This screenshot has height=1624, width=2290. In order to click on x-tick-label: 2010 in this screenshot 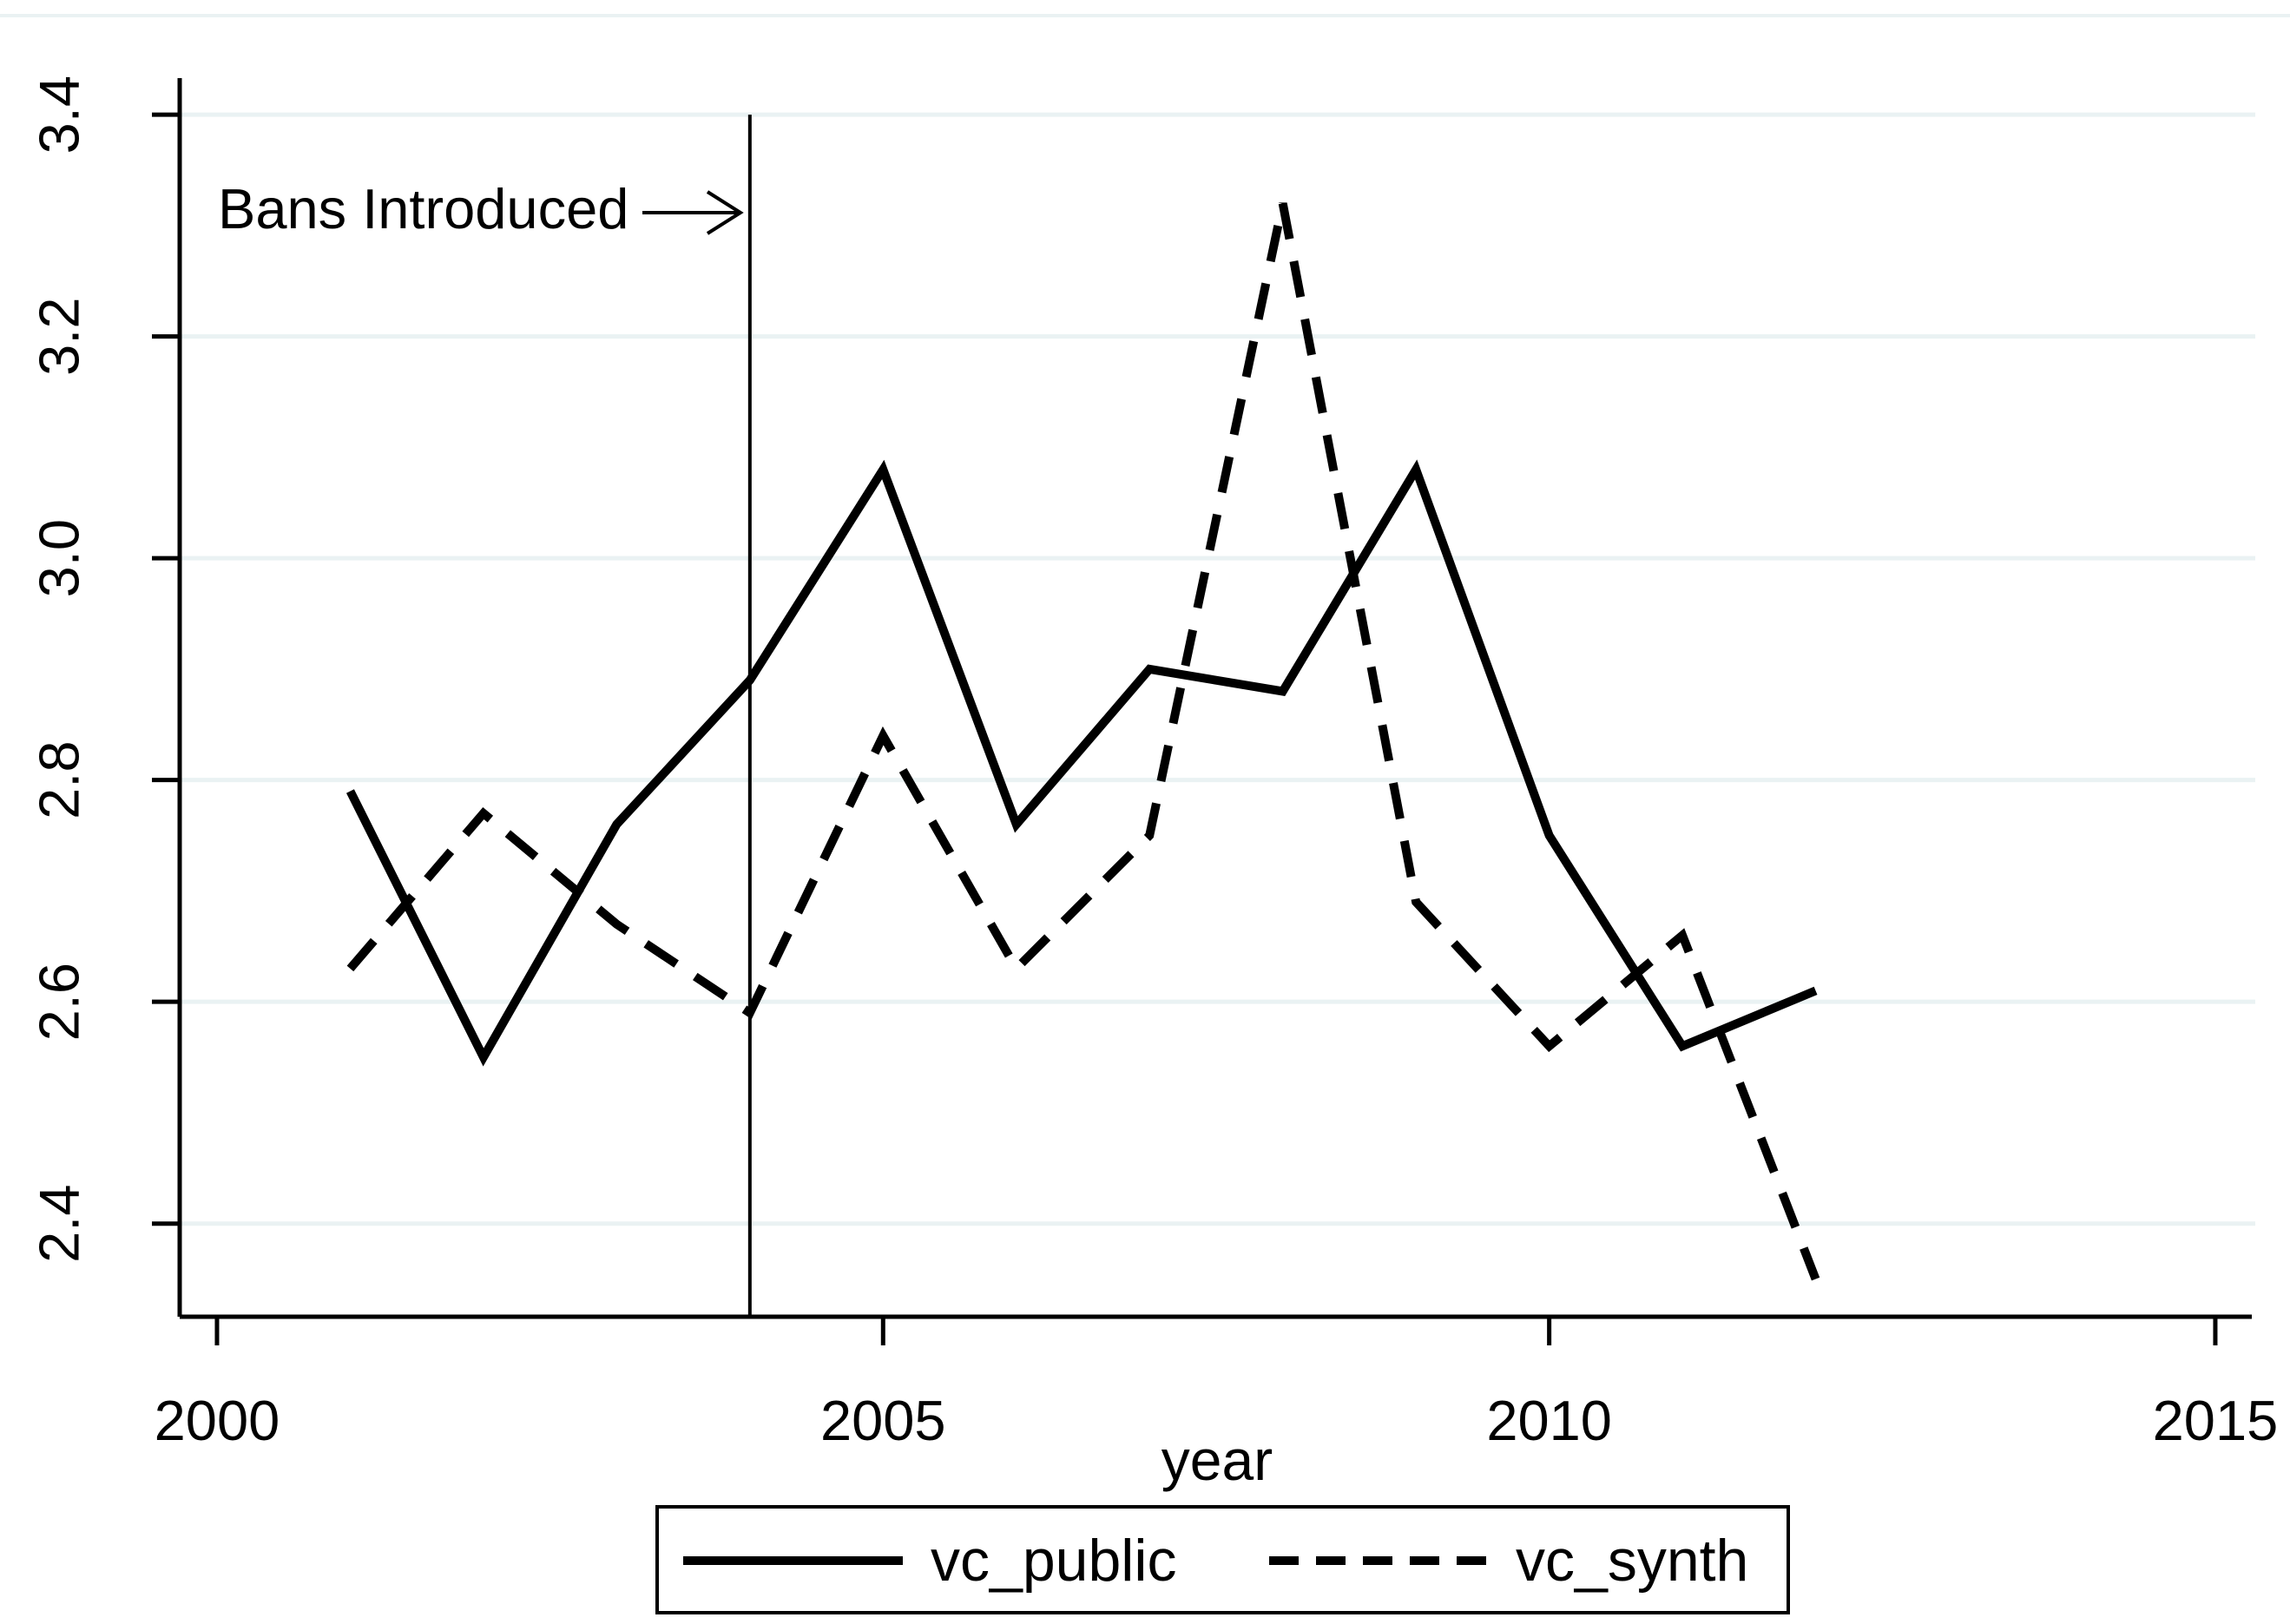, I will do `click(1549, 1420)`.